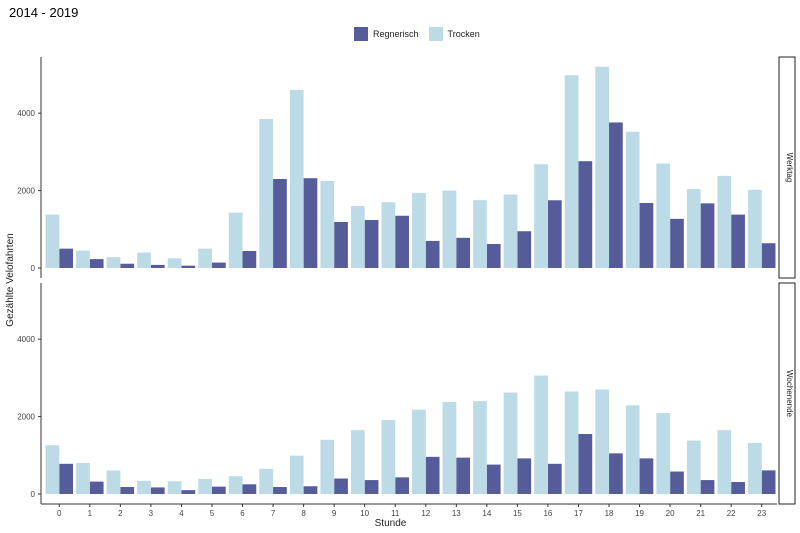  I want to click on y-tick-label: 4000, so click(26, 113).